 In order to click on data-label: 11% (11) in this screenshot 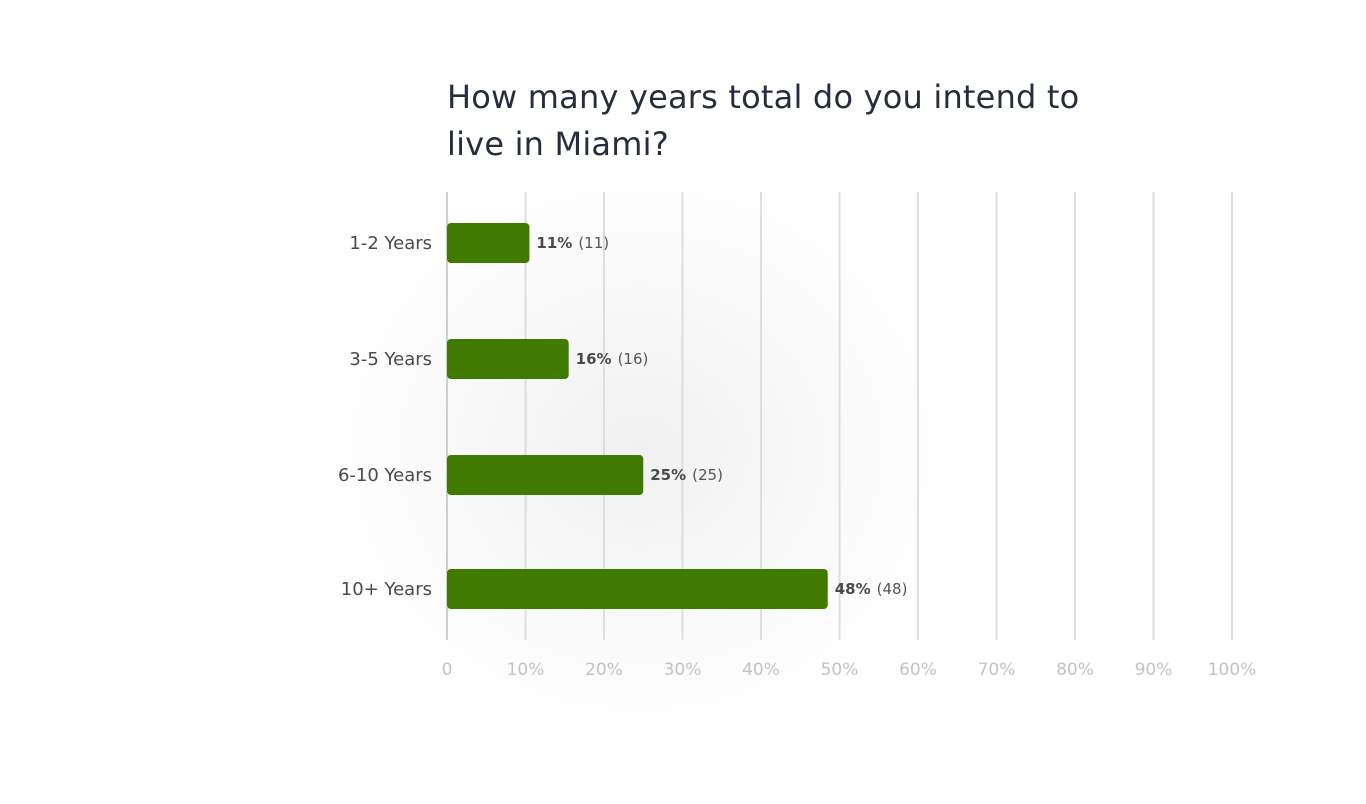, I will do `click(572, 243)`.